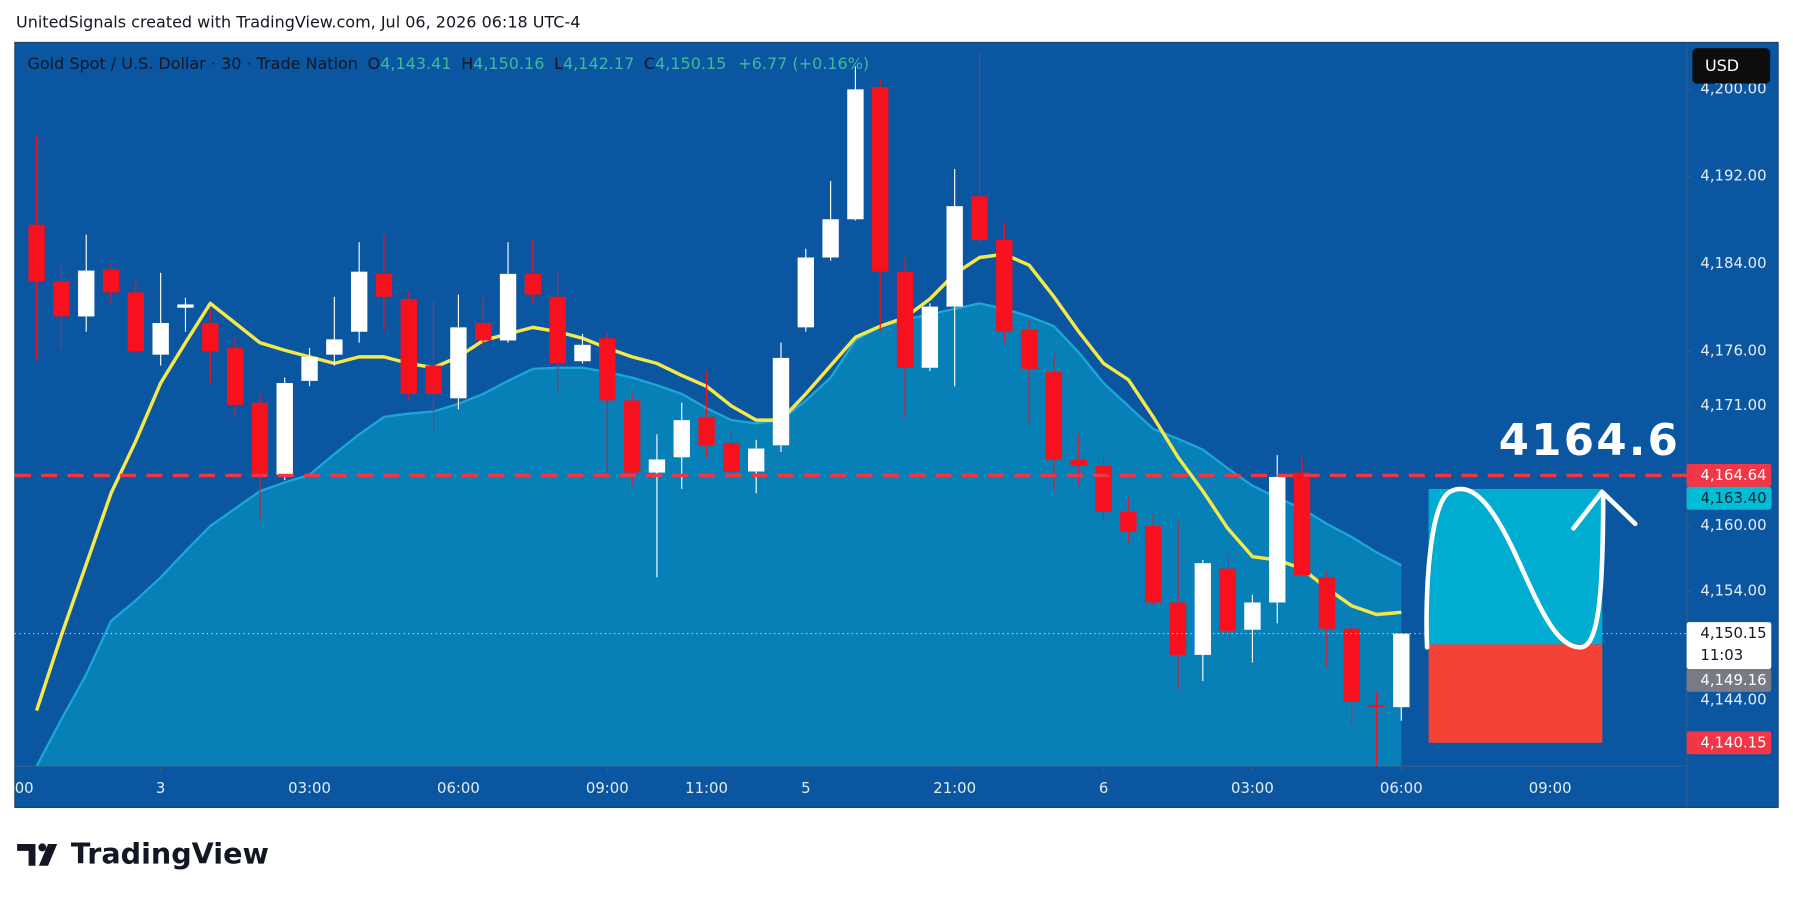 This screenshot has width=1793, height=899. I want to click on x-tick-label: 5, so click(805, 788).